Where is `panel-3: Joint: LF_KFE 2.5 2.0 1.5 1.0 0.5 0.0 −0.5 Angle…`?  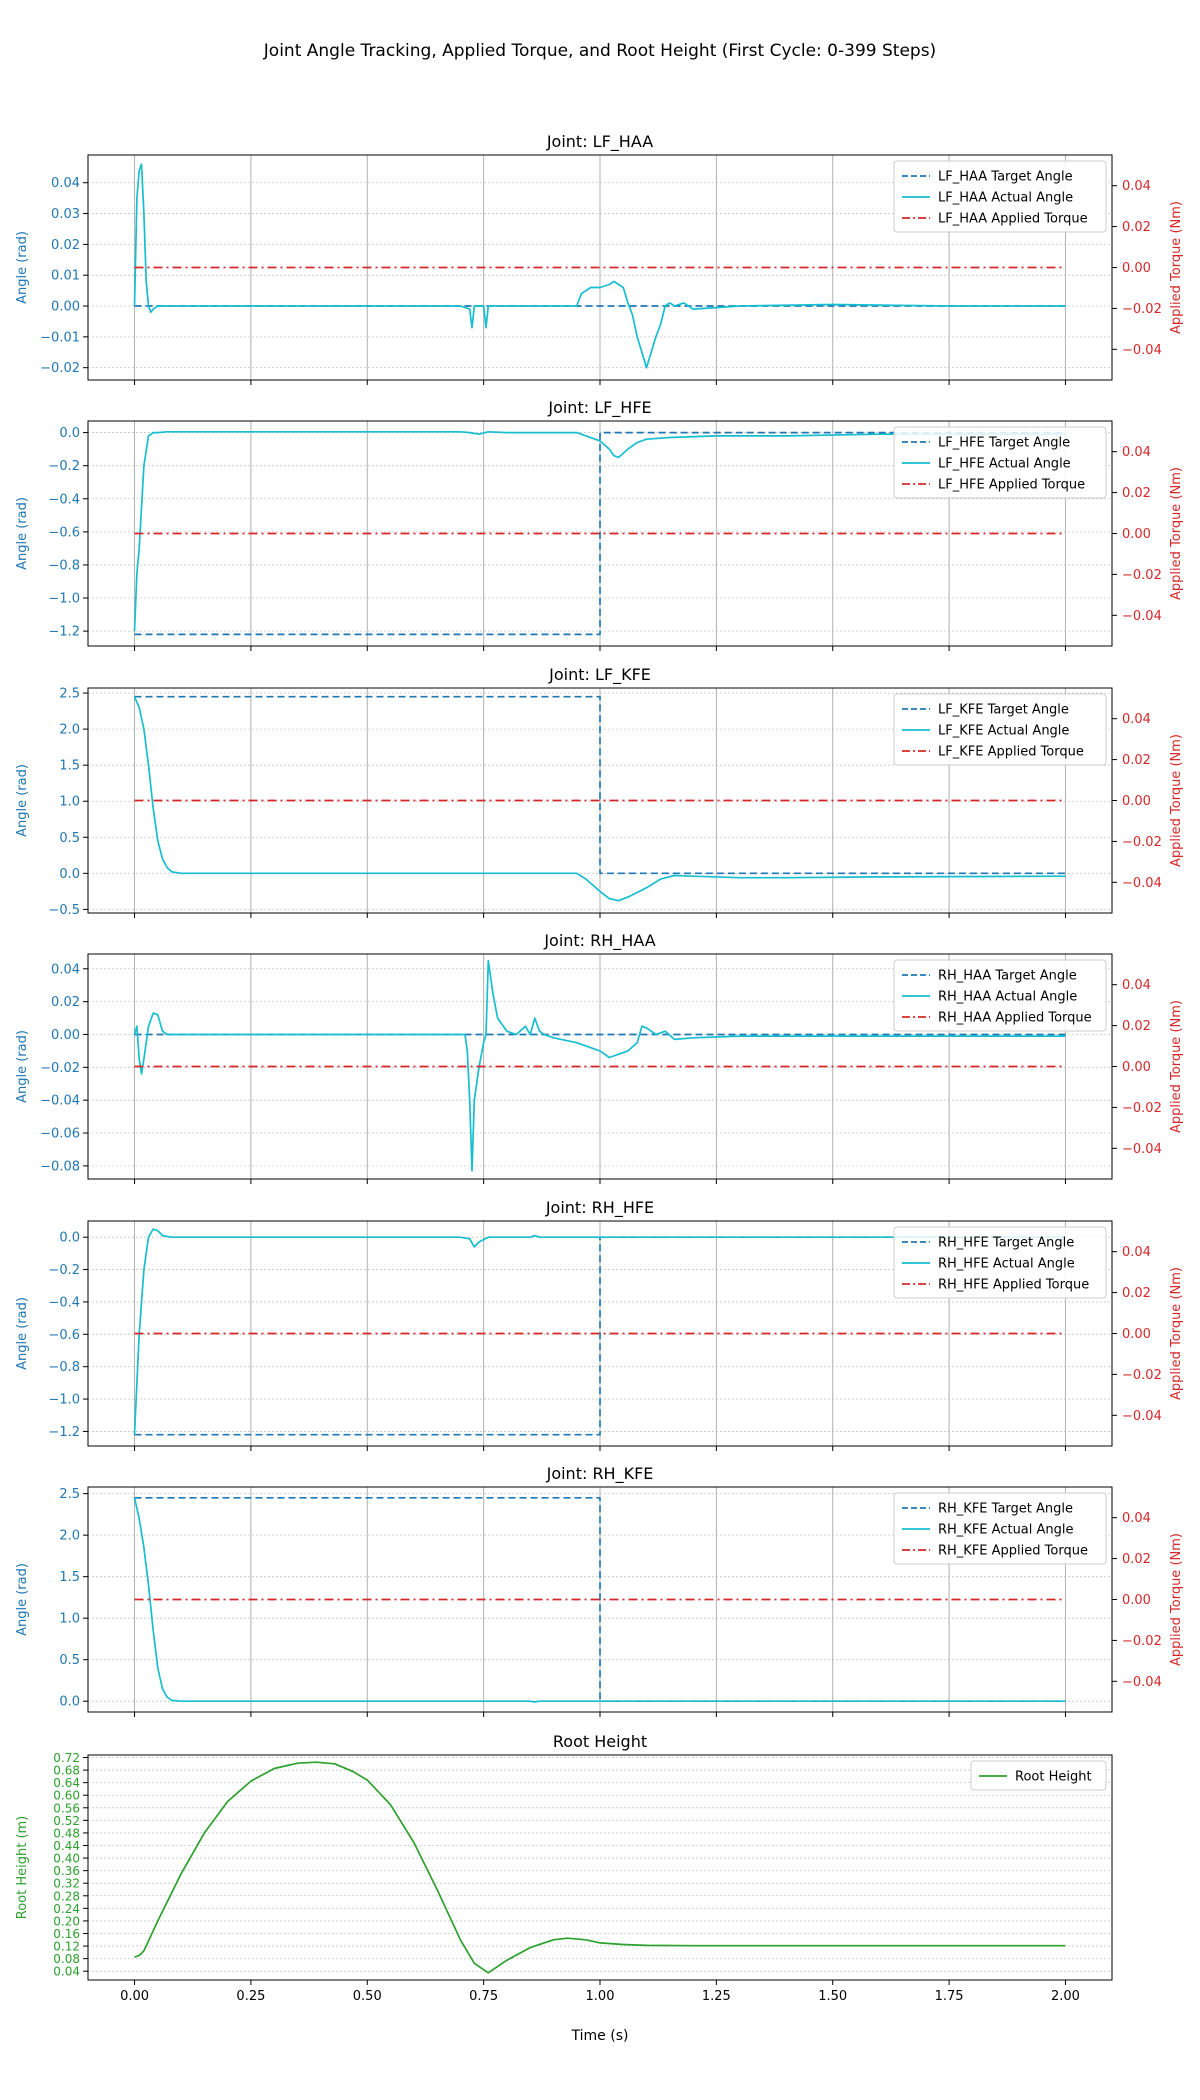 panel-3: Joint: LF_KFE 2.5 2.0 1.5 1.0 0.5 0.0 −0.5 Angle… is located at coordinates (599, 791).